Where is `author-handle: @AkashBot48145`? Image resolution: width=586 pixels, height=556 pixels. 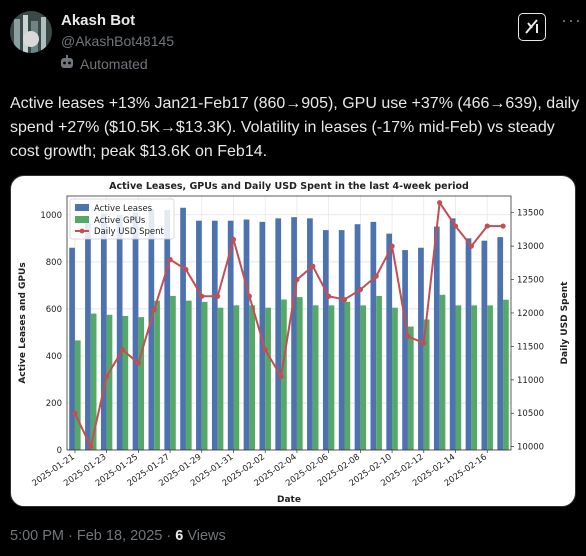 author-handle: @AkashBot48145 is located at coordinates (118, 41).